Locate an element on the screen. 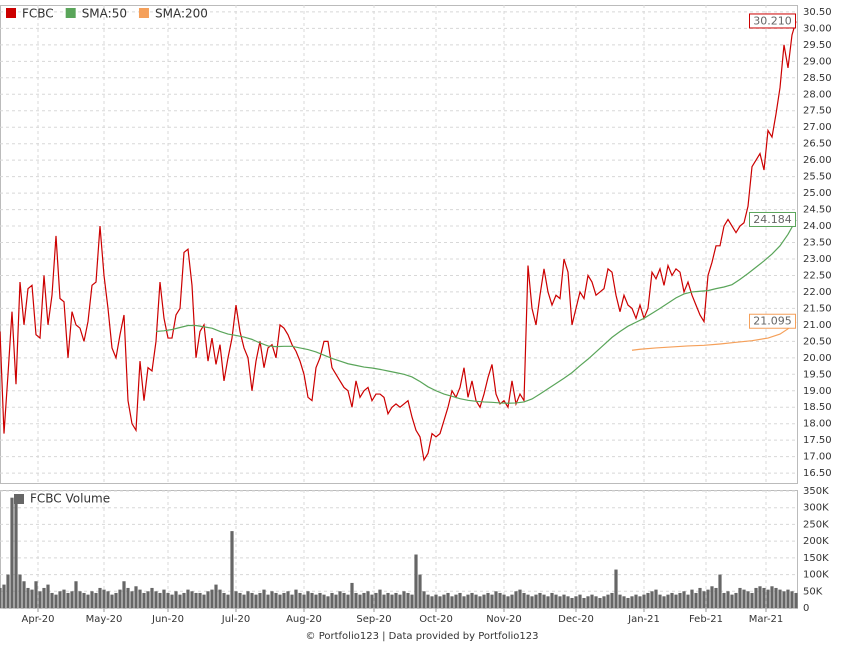  x-tick-label: Jul-20 is located at coordinates (235, 619).